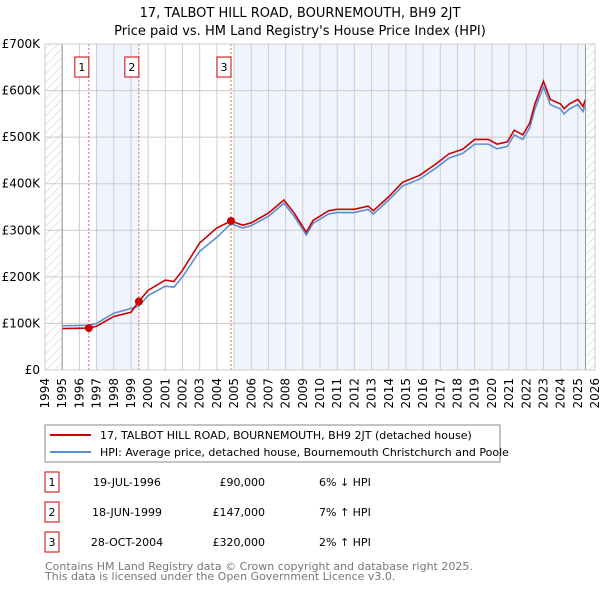 This screenshot has width=600, height=590. Describe the element at coordinates (268, 393) in the screenshot. I see `x-tick-label: 2007` at that location.